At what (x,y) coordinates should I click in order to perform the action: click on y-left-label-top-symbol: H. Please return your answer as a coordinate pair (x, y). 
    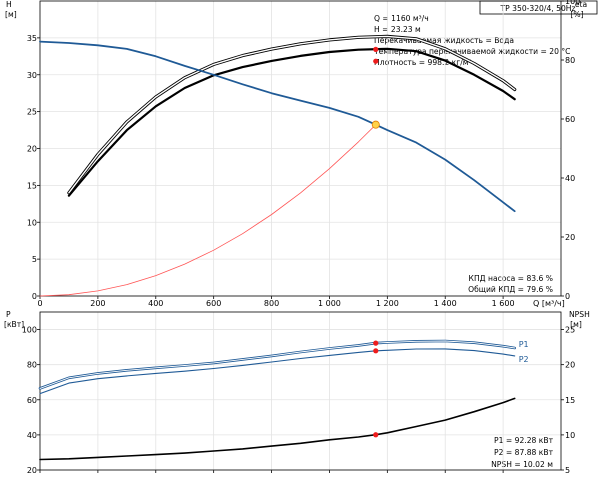
    Looking at the image, I should click on (9, 4).